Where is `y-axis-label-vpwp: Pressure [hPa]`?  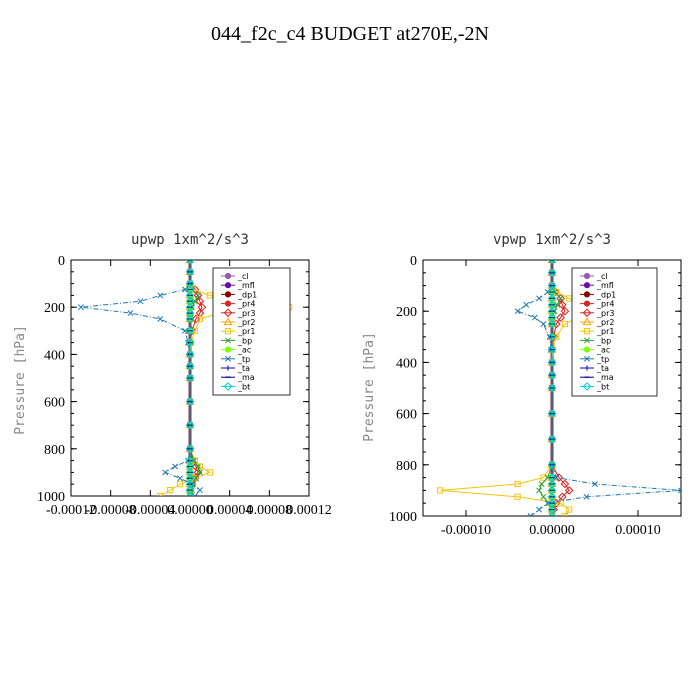 y-axis-label-vpwp: Pressure [hPa] is located at coordinates (369, 387).